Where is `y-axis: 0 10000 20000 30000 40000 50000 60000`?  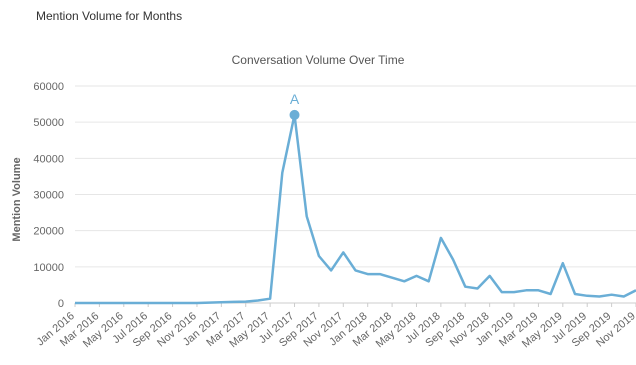
y-axis: 0 10000 20000 30000 40000 50000 60000 is located at coordinates (48, 195).